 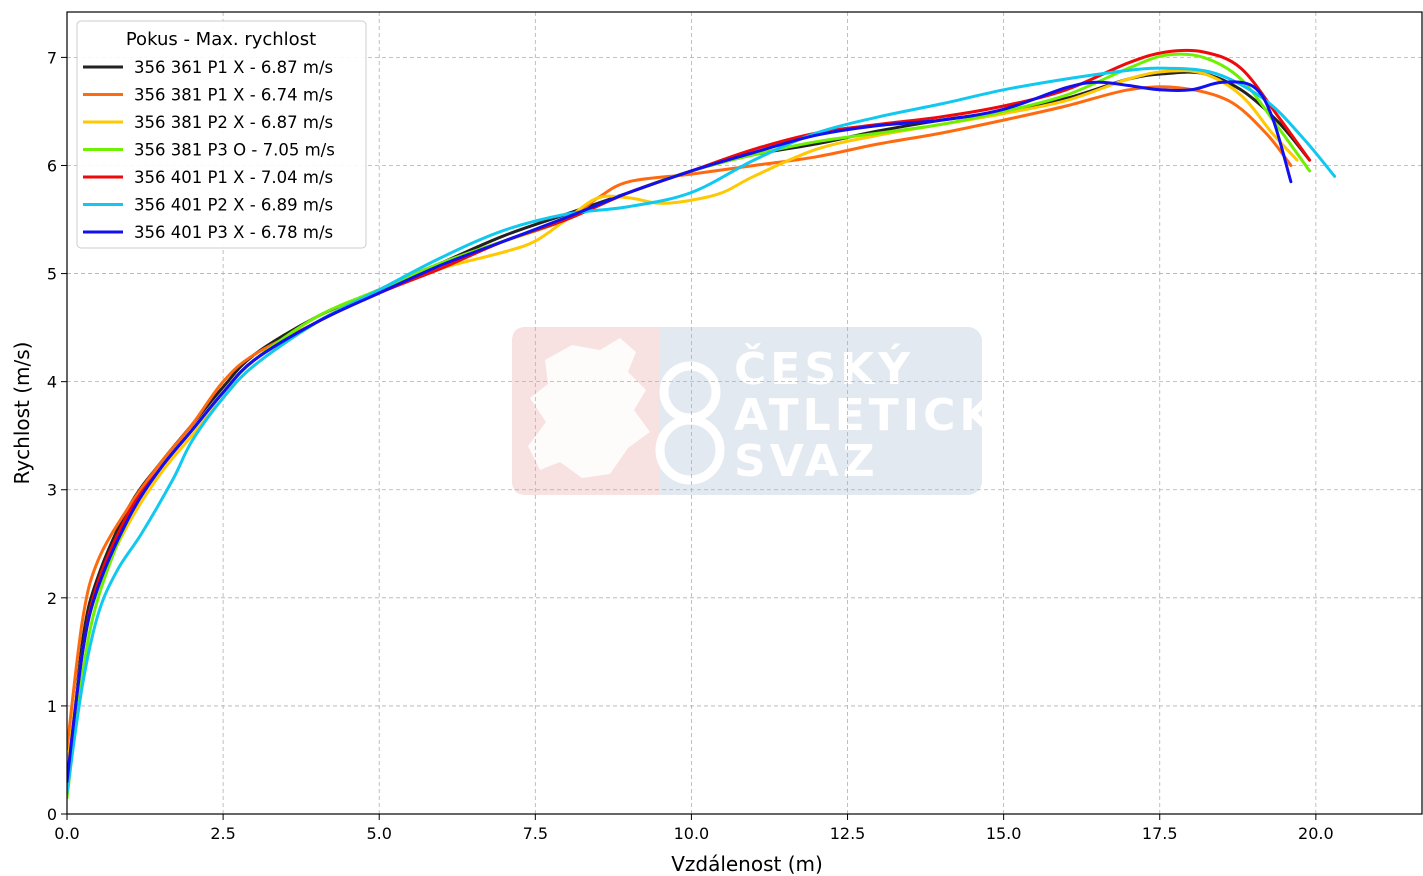 I want to click on x-tick-label: 20.0, so click(x=1316, y=833).